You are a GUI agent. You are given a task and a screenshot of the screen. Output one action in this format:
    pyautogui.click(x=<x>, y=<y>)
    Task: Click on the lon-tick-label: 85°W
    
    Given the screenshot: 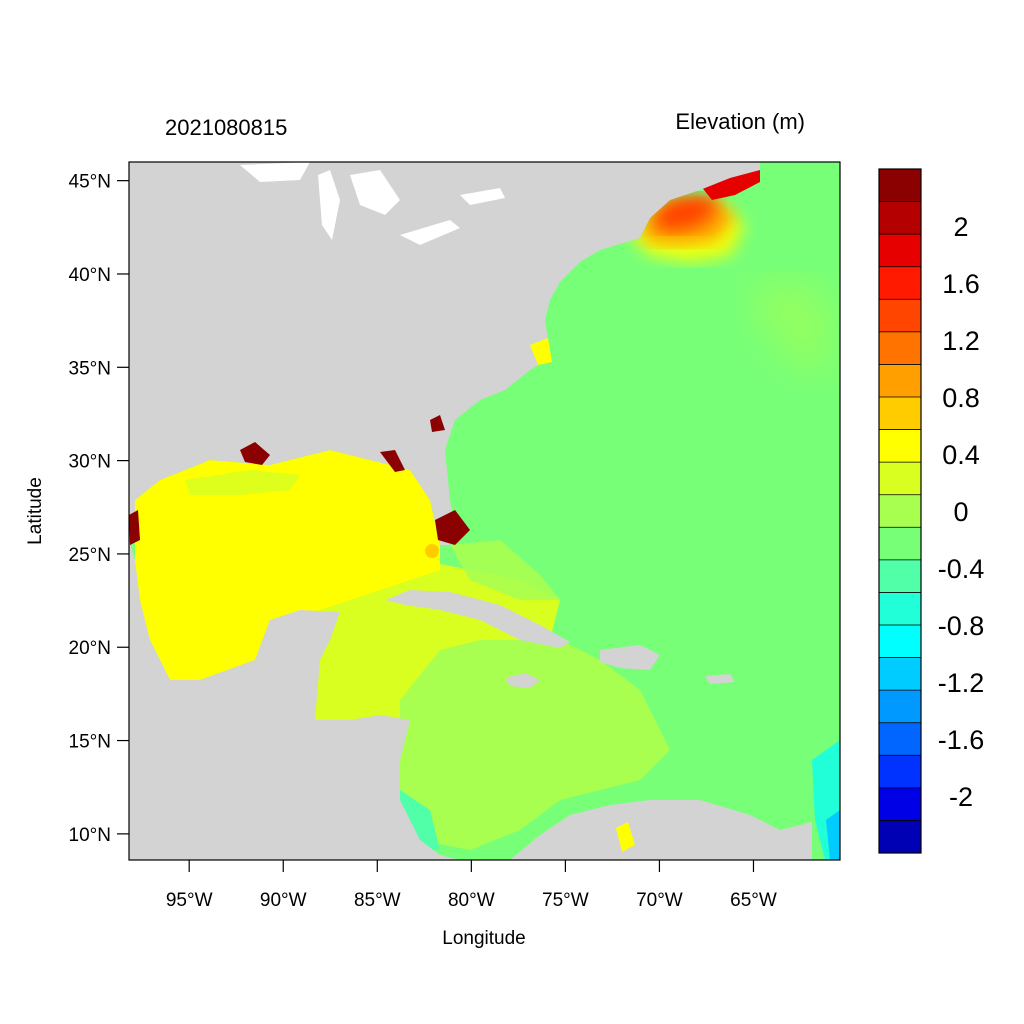 What is the action you would take?
    pyautogui.click(x=377, y=900)
    